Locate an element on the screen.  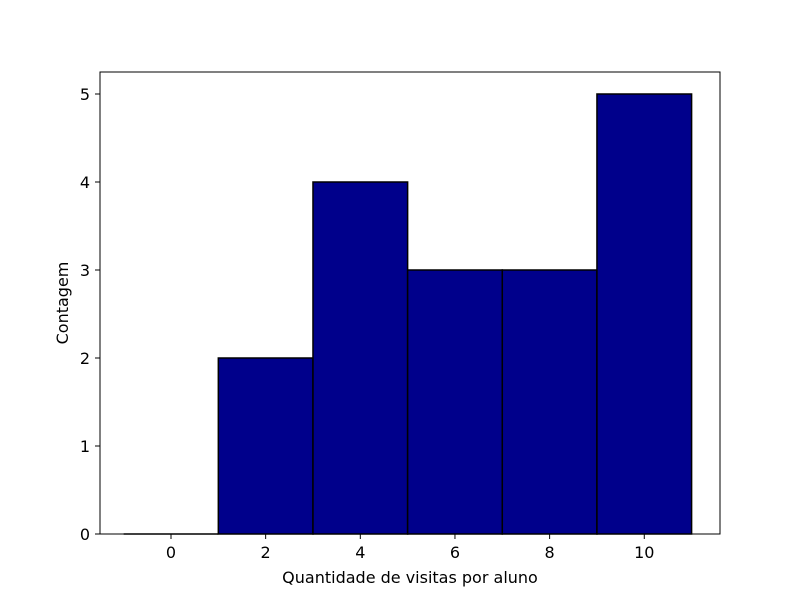
x-tick-label: 2 is located at coordinates (266, 552).